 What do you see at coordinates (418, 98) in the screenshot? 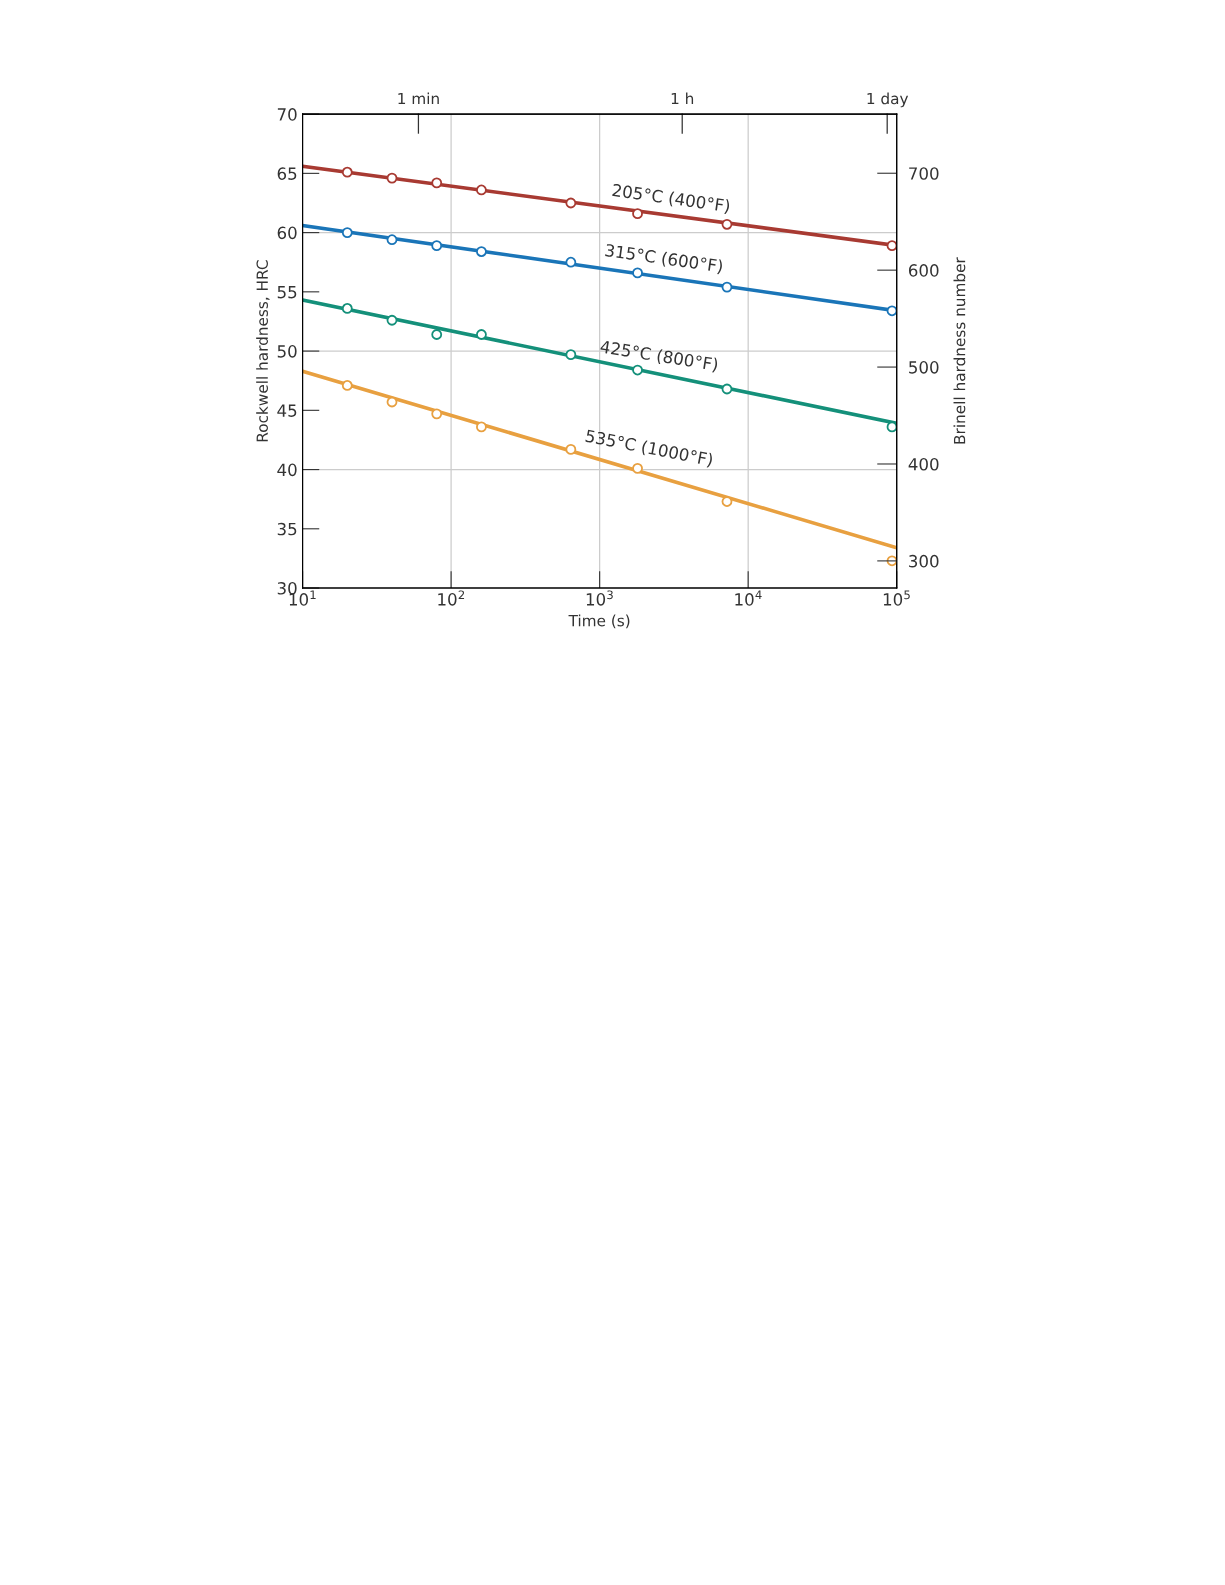
I see `text: 1 min` at bounding box center [418, 98].